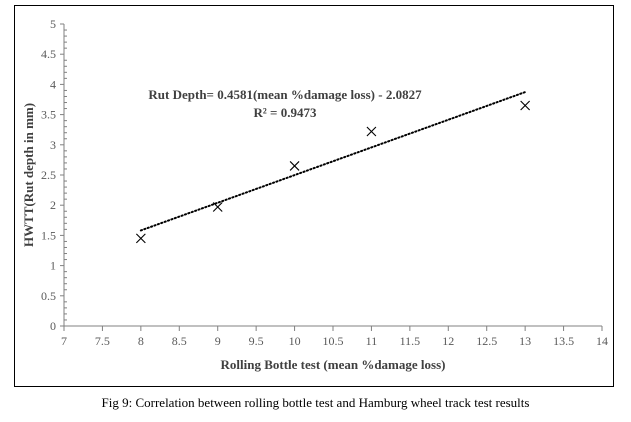 This screenshot has height=422, width=631. Describe the element at coordinates (256, 341) in the screenshot. I see `x-tick-label: 9.5` at that location.